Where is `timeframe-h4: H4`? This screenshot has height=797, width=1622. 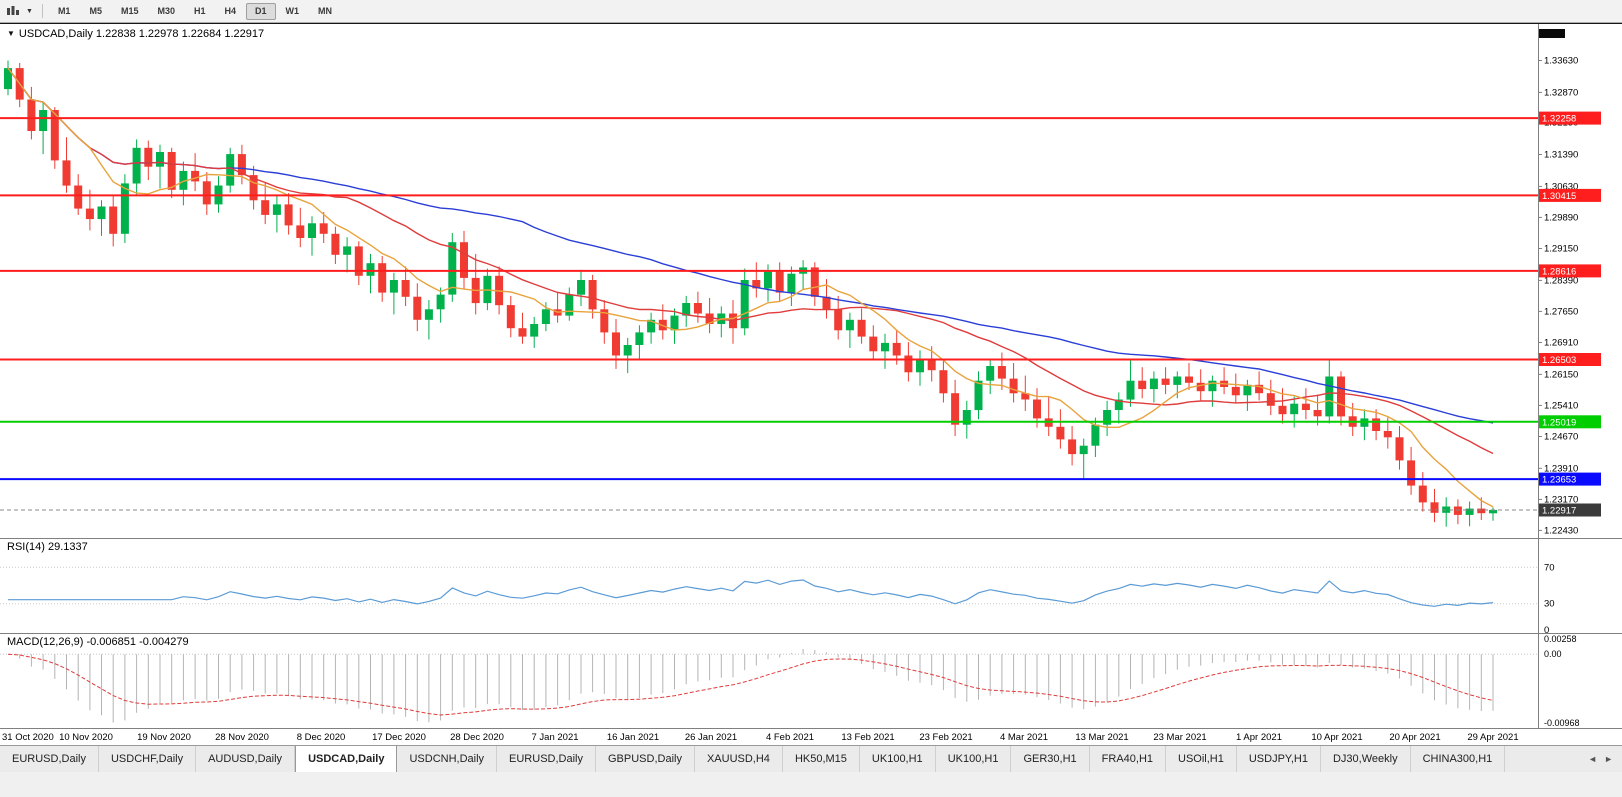
timeframe-h4: H4 is located at coordinates (230, 10).